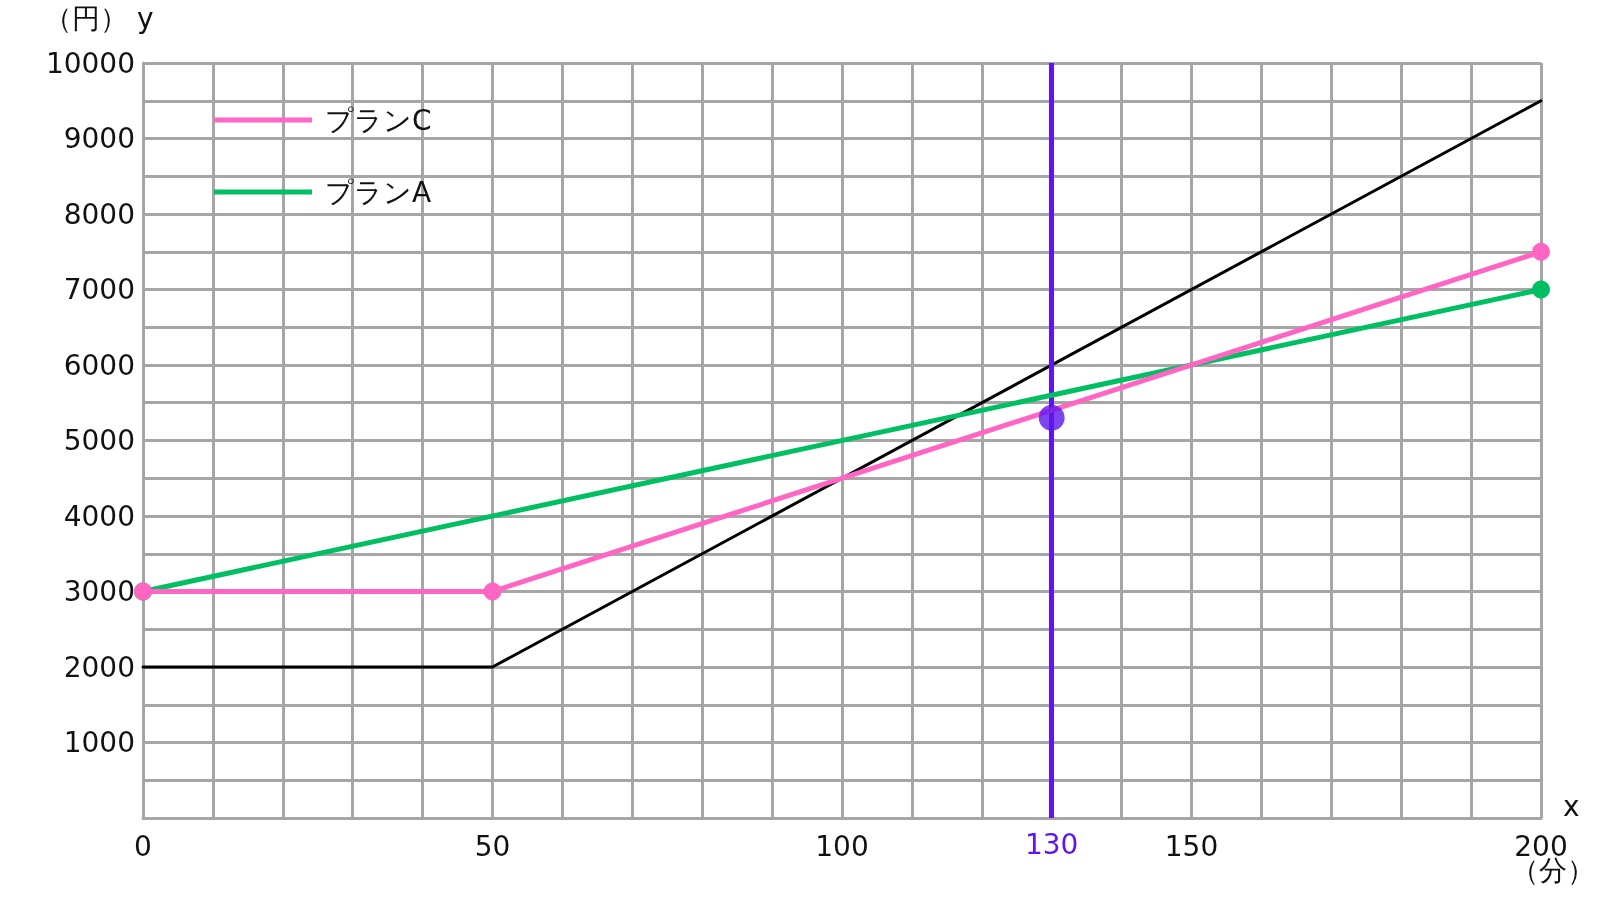 This screenshot has height=900, width=1600. Describe the element at coordinates (492, 846) in the screenshot. I see `x-tick-label: 50` at that location.